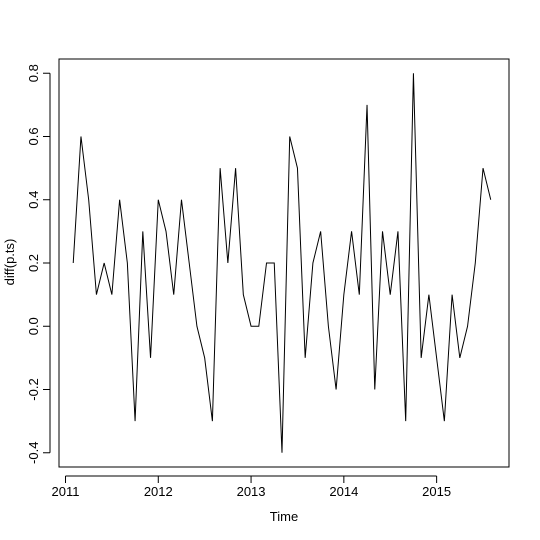 The width and height of the screenshot is (540, 540). I want to click on x-tick-label: 2013, so click(251, 491).